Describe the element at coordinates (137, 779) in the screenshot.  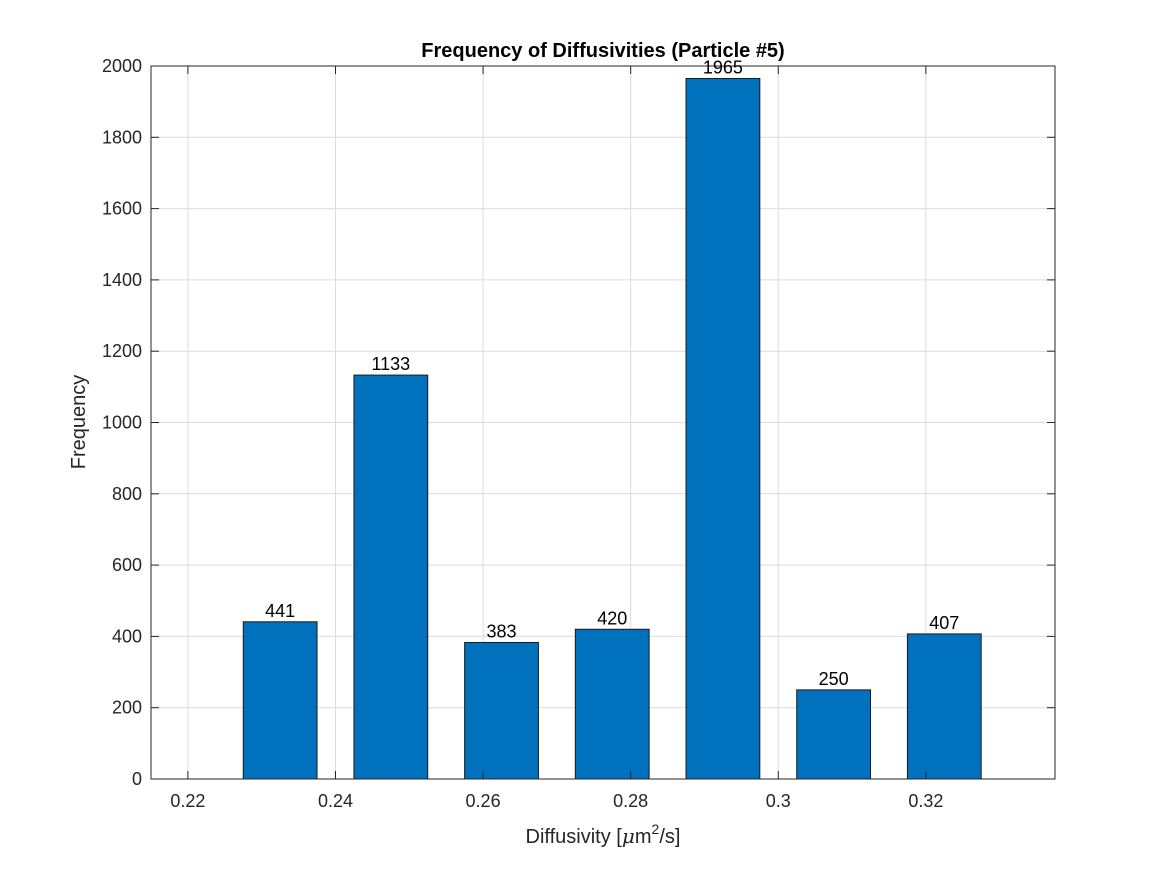
I see `y-tick-label: 0` at that location.